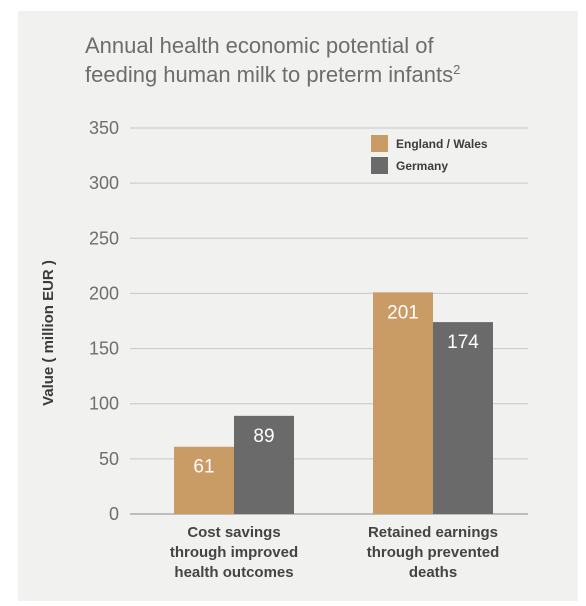 The height and width of the screenshot is (606, 586). What do you see at coordinates (403, 312) in the screenshot?
I see `data-label: 201` at bounding box center [403, 312].